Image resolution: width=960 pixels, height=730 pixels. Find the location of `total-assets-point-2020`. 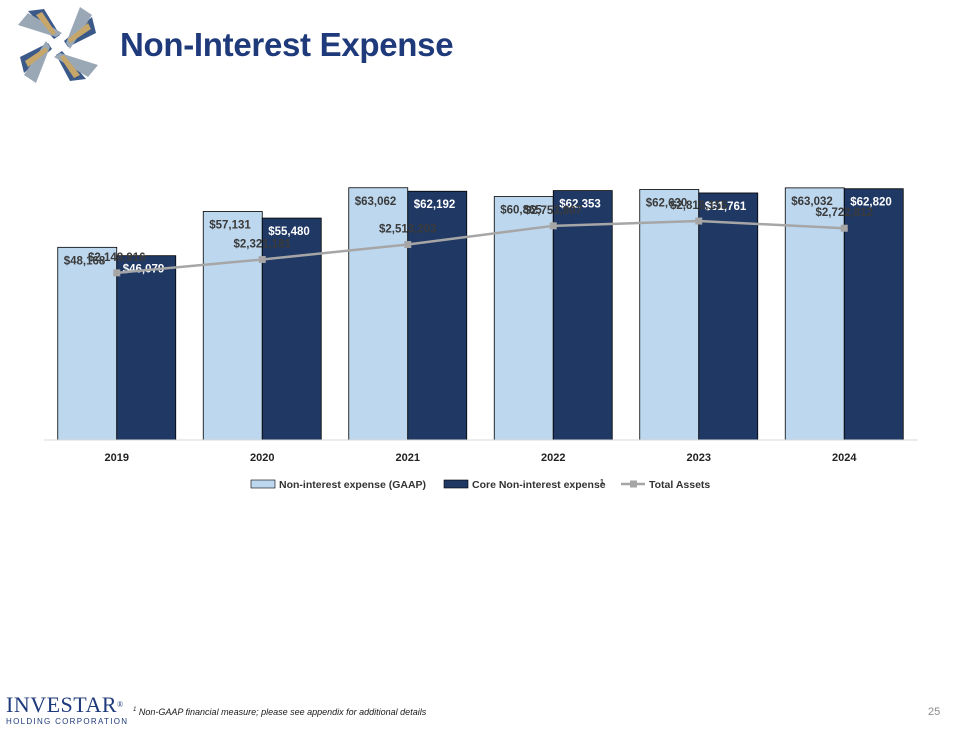

total-assets-point-2020 is located at coordinates (262, 259).